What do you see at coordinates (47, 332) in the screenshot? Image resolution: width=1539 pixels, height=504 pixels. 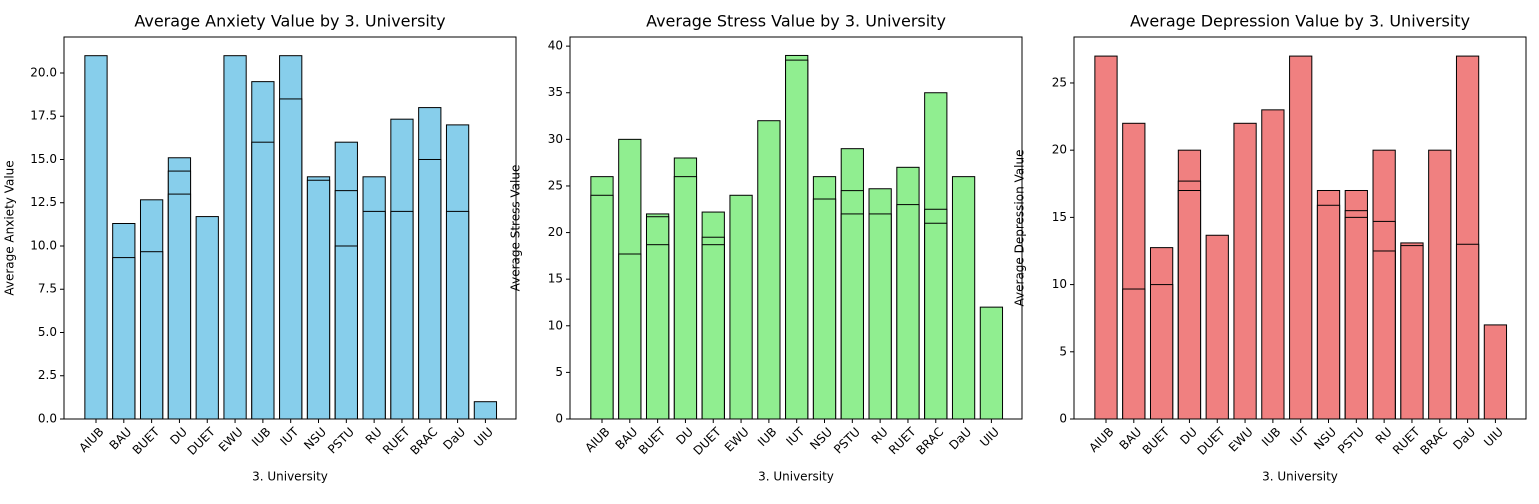 I see `y-tick-label: 5.0` at bounding box center [47, 332].